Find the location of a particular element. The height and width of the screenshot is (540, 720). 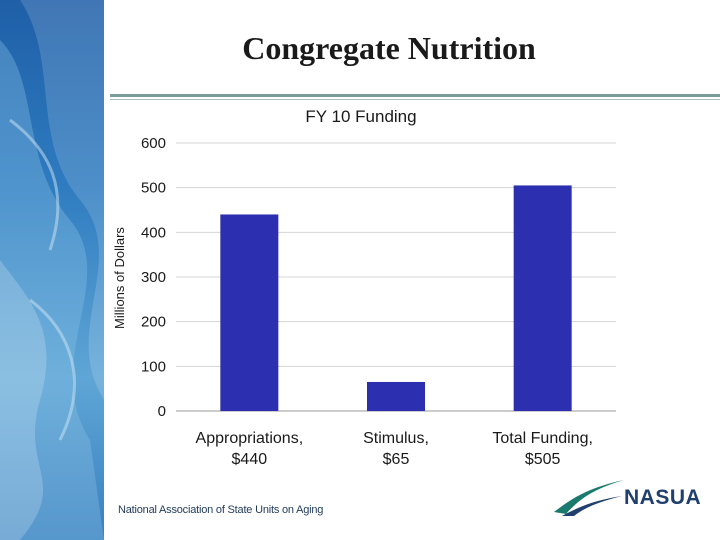

y-tick-label: 100 is located at coordinates (153, 366).